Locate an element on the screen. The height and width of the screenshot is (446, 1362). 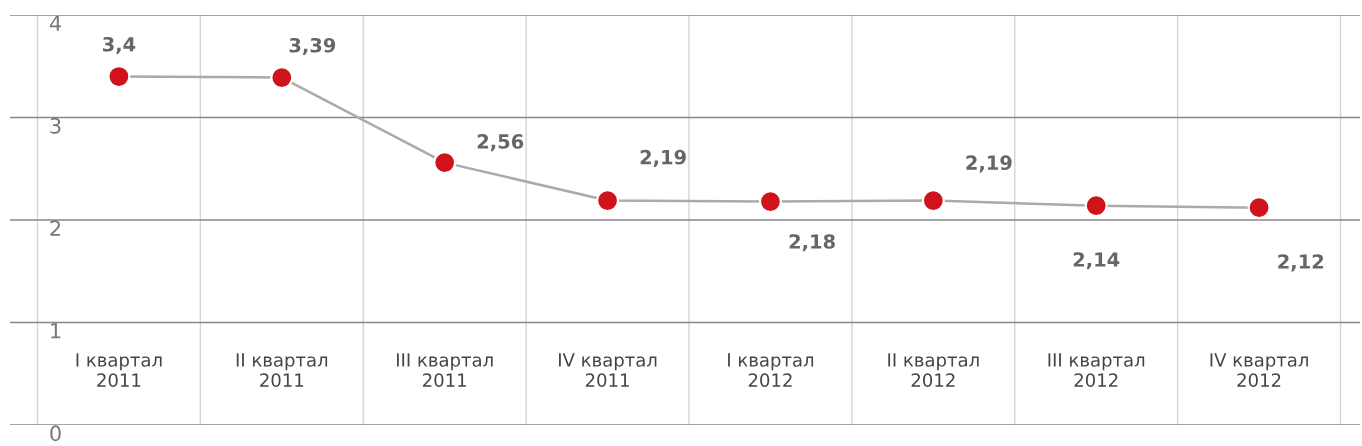
data-label: 3,4 is located at coordinates (119, 45).